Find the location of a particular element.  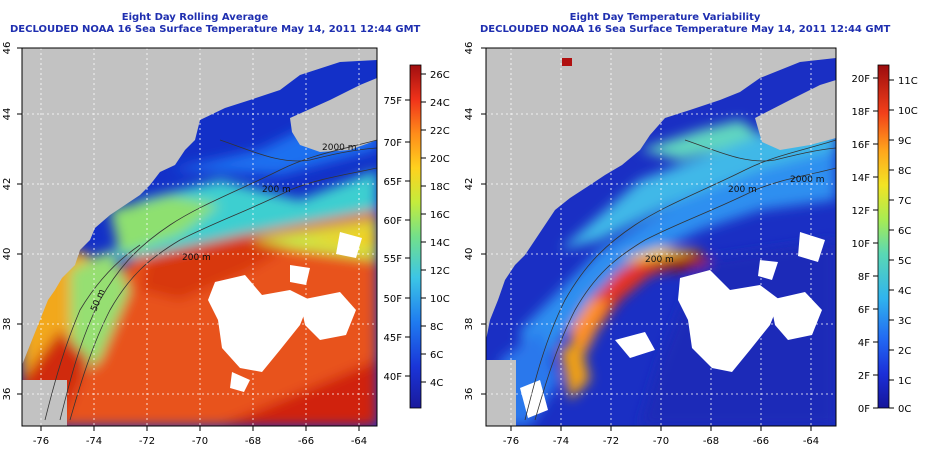

right-colorbar-c-label: 2C is located at coordinates (904, 351).